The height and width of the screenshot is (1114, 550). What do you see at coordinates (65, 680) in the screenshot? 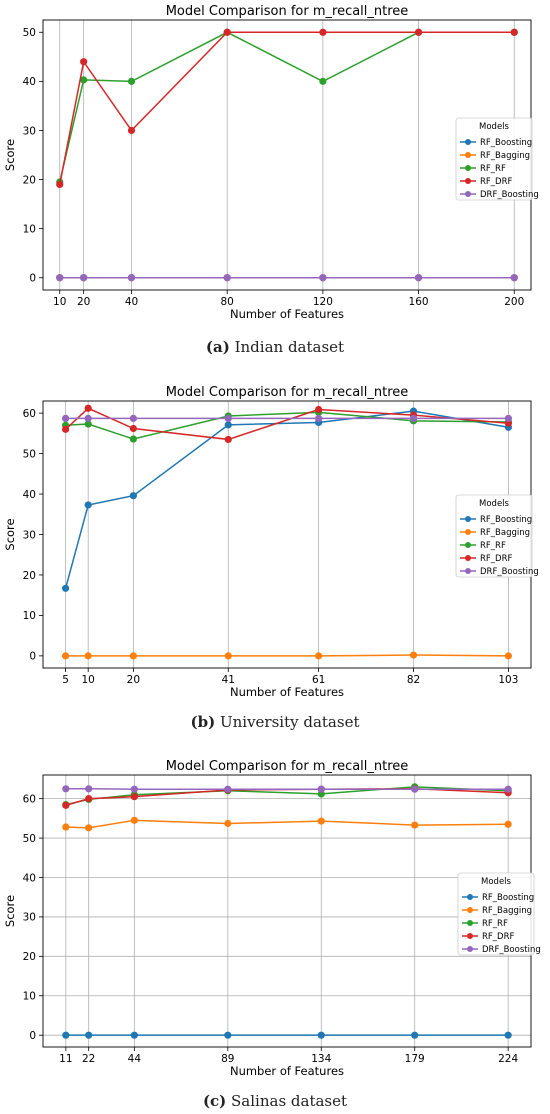
I see `x-tick-label: 5` at bounding box center [65, 680].